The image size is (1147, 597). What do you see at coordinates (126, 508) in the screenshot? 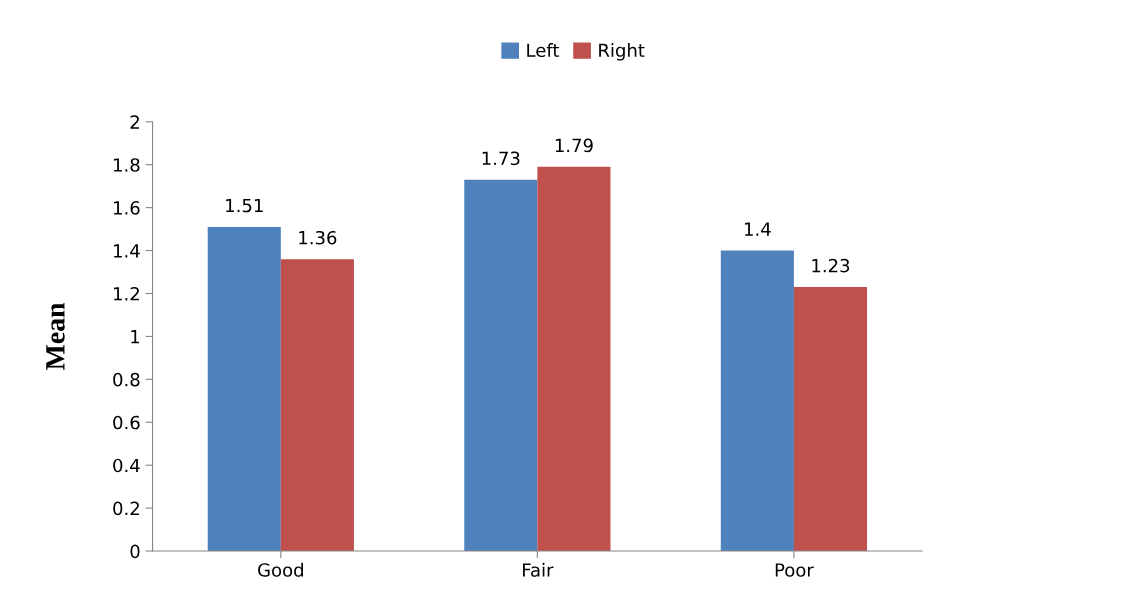
I see `y-tick-label: 0.2` at bounding box center [126, 508].